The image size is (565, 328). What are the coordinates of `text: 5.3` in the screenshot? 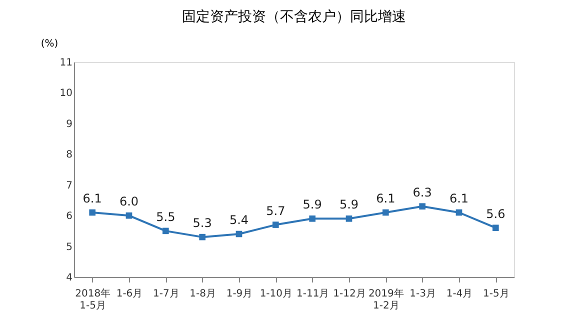 It's located at (202, 223).